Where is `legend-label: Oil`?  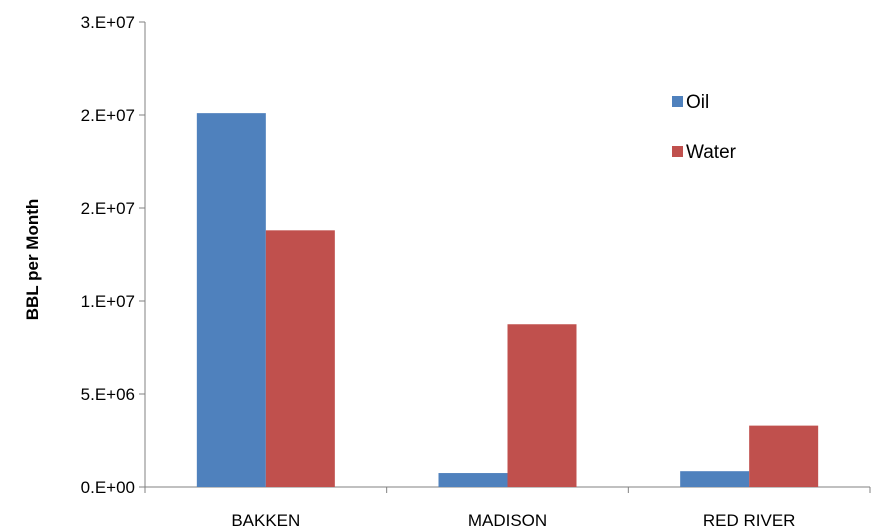
legend-label: Oil is located at coordinates (697, 102).